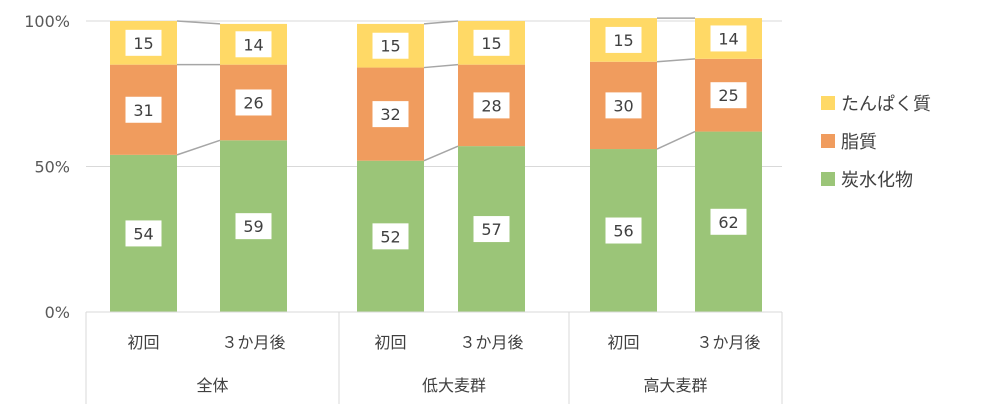 The height and width of the screenshot is (414, 986). I want to click on data-label: 62, so click(728, 222).